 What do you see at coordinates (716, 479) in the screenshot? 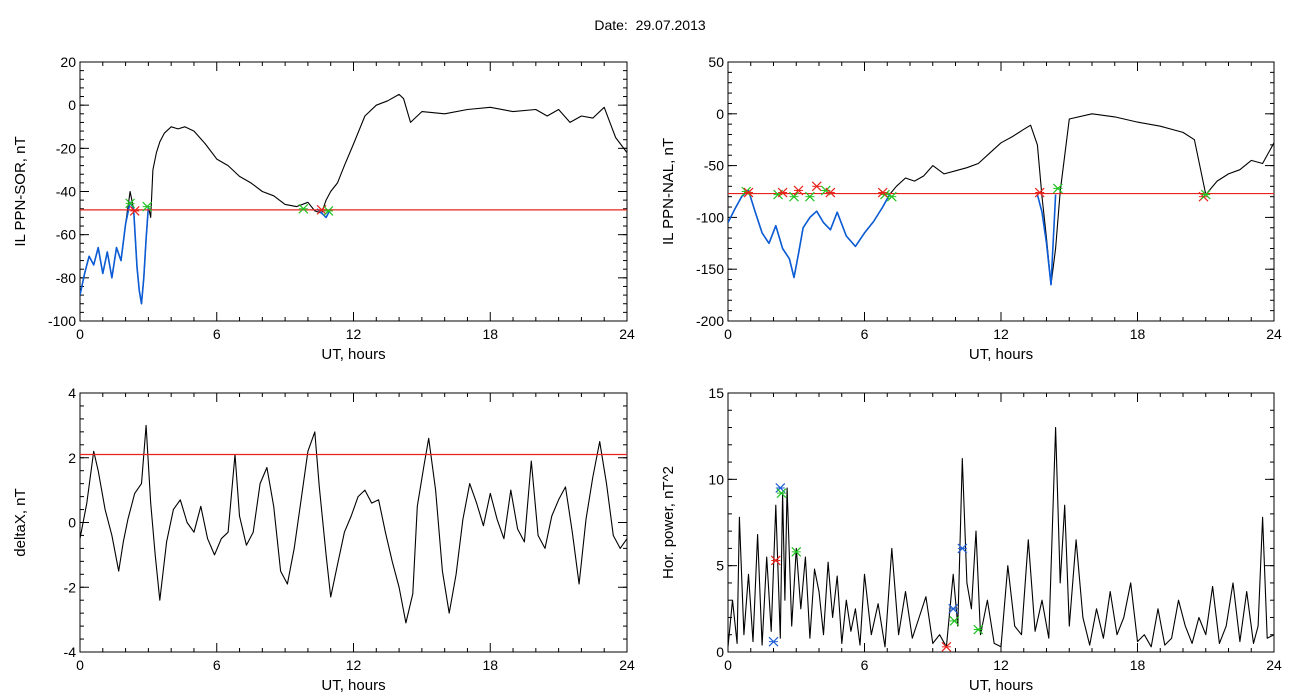
I see `y-tick-label: 10` at bounding box center [716, 479].